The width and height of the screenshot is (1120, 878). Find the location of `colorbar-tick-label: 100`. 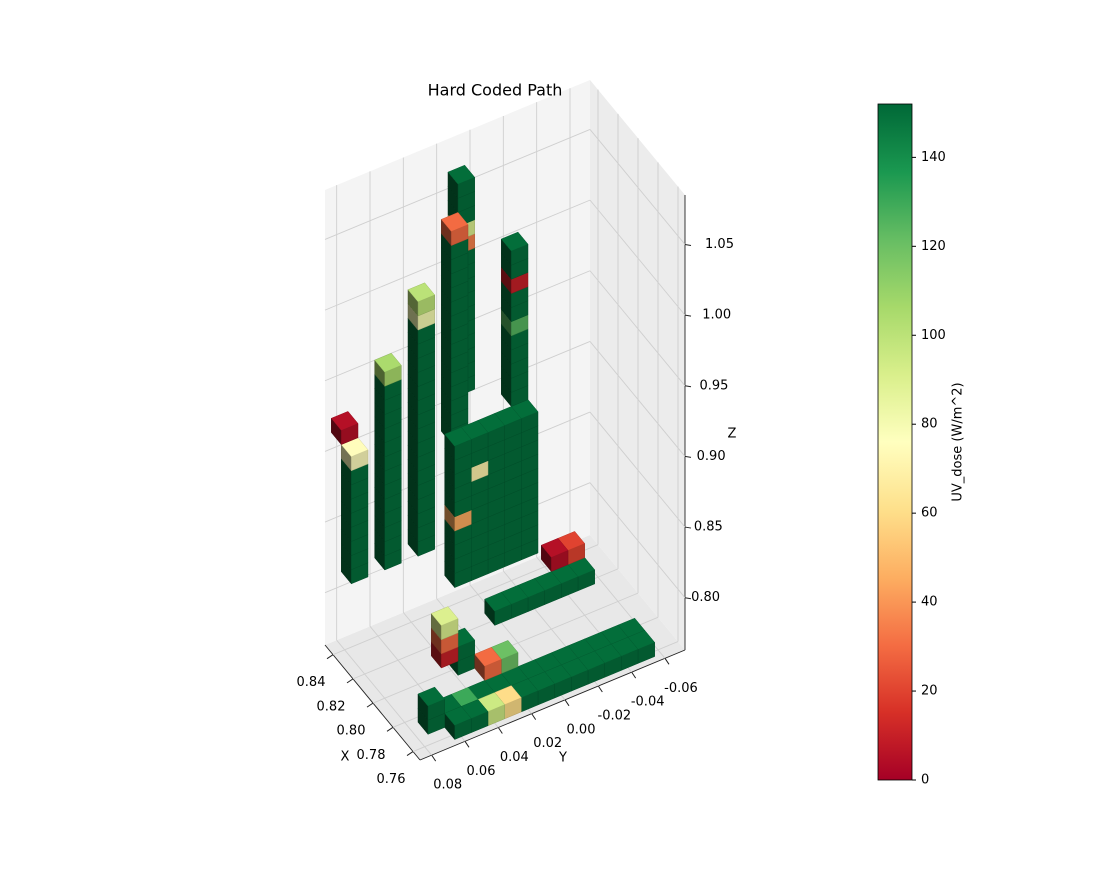

colorbar-tick-label: 100 is located at coordinates (933, 335).